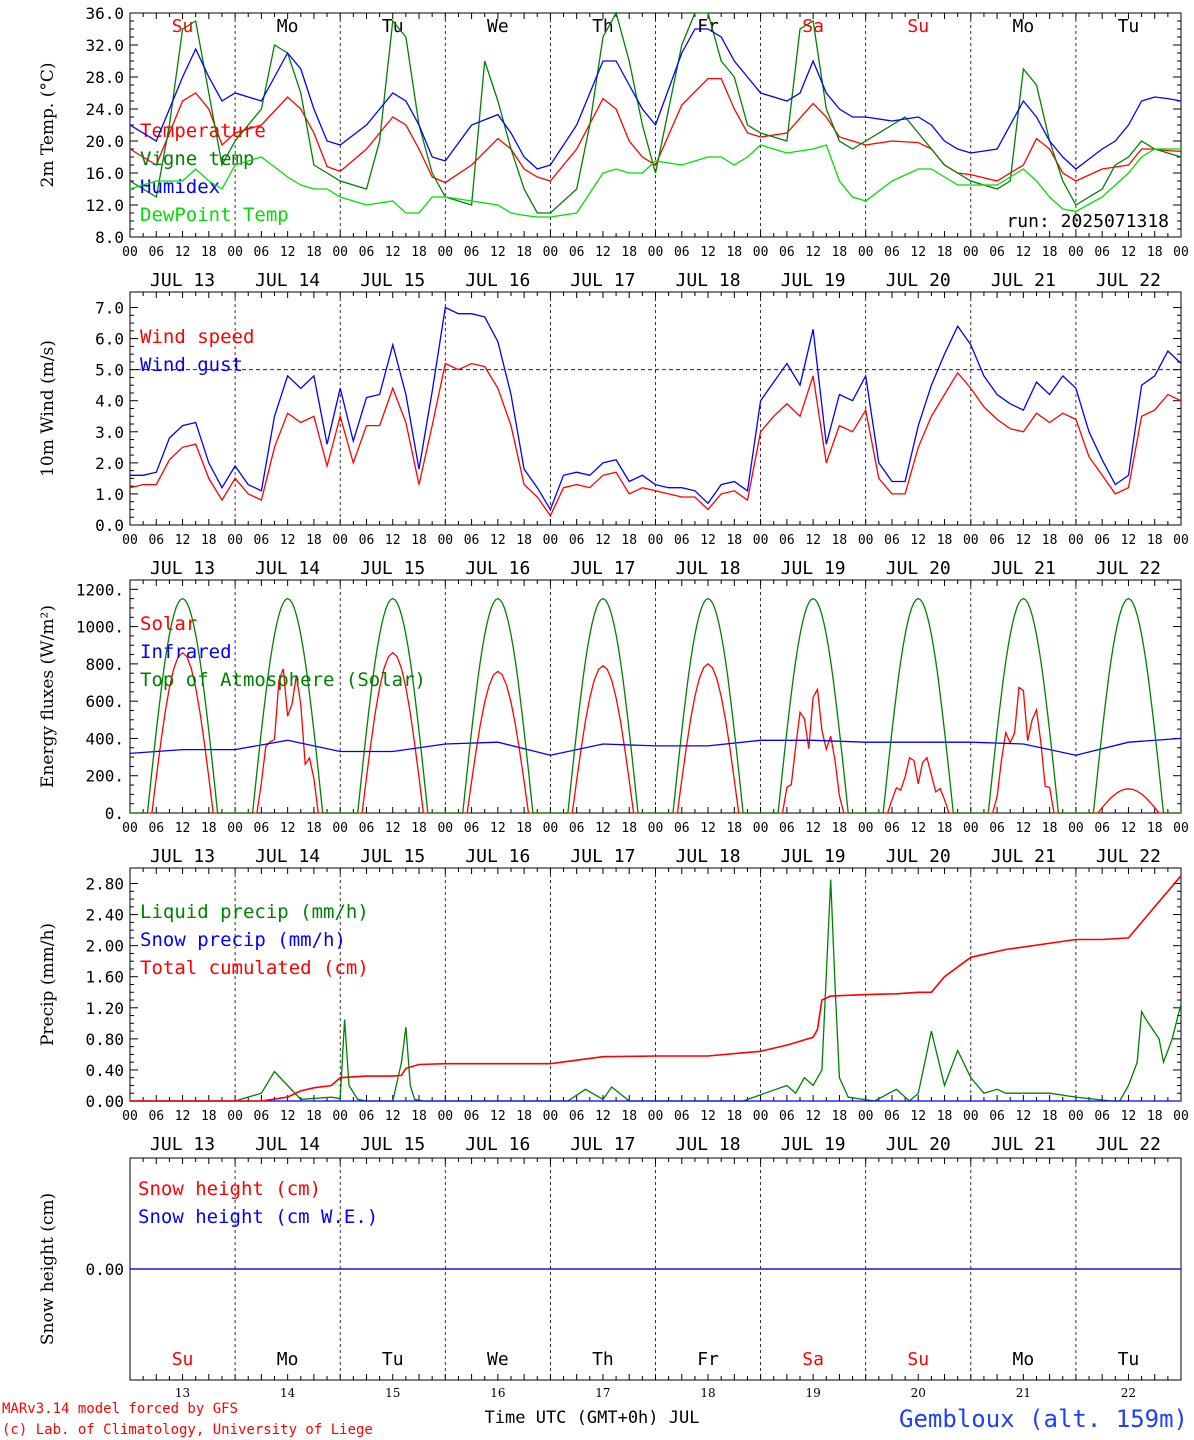 The width and height of the screenshot is (1194, 1440). I want to click on temperature-date-label: JUL 20, so click(918, 280).